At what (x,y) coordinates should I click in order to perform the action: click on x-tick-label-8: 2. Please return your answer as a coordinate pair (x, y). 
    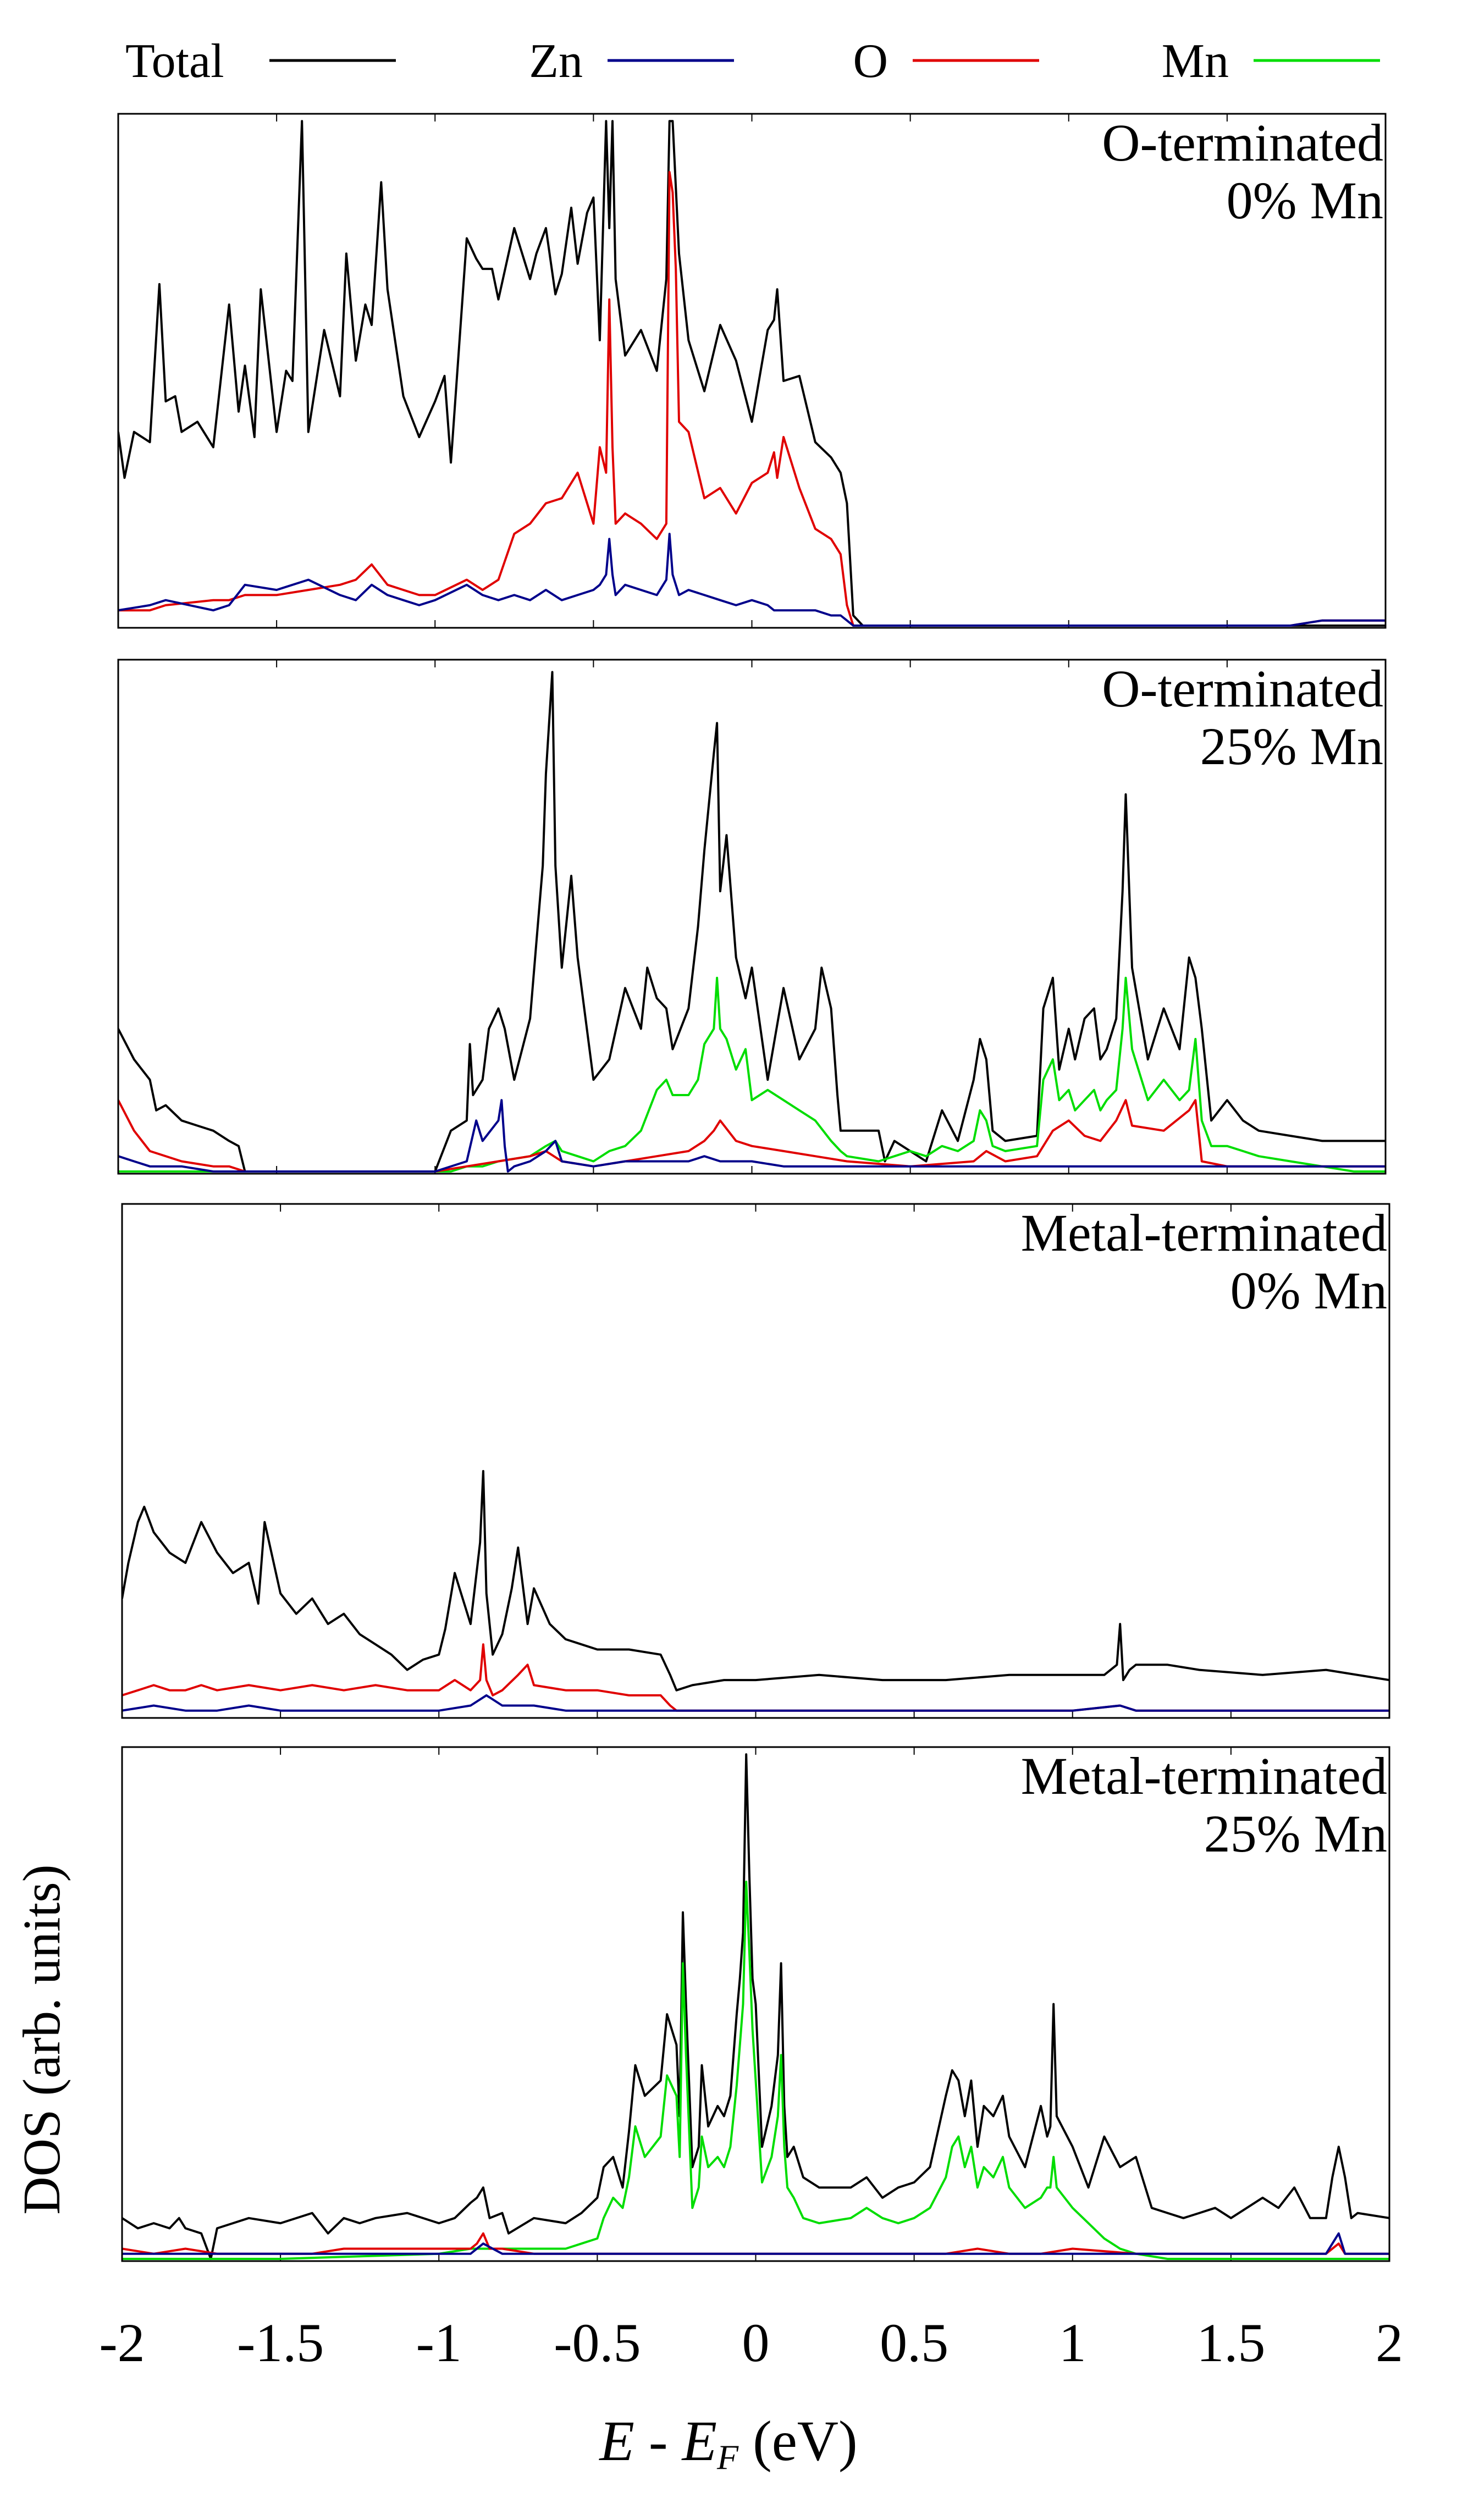
    Looking at the image, I should click on (1389, 2342).